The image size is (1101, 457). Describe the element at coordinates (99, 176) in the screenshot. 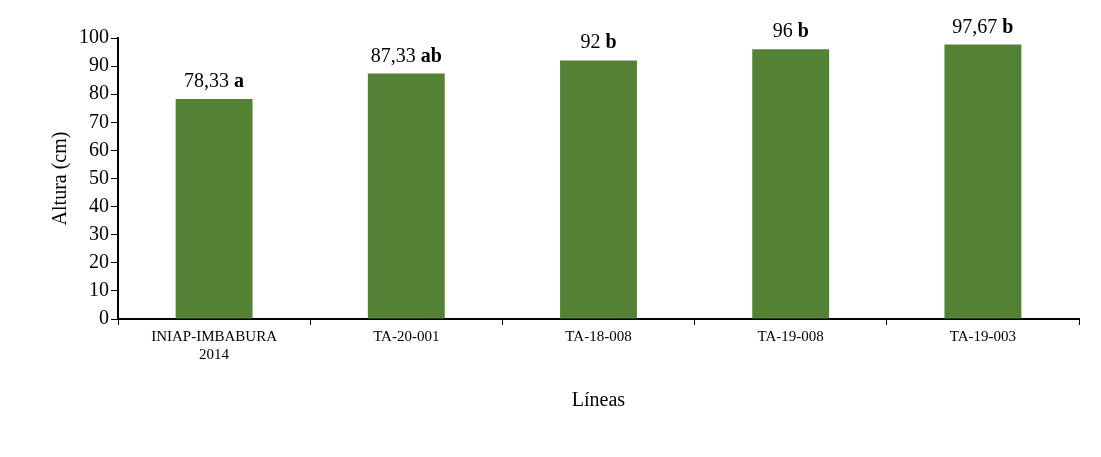

I see `y-tick-label: 50` at that location.